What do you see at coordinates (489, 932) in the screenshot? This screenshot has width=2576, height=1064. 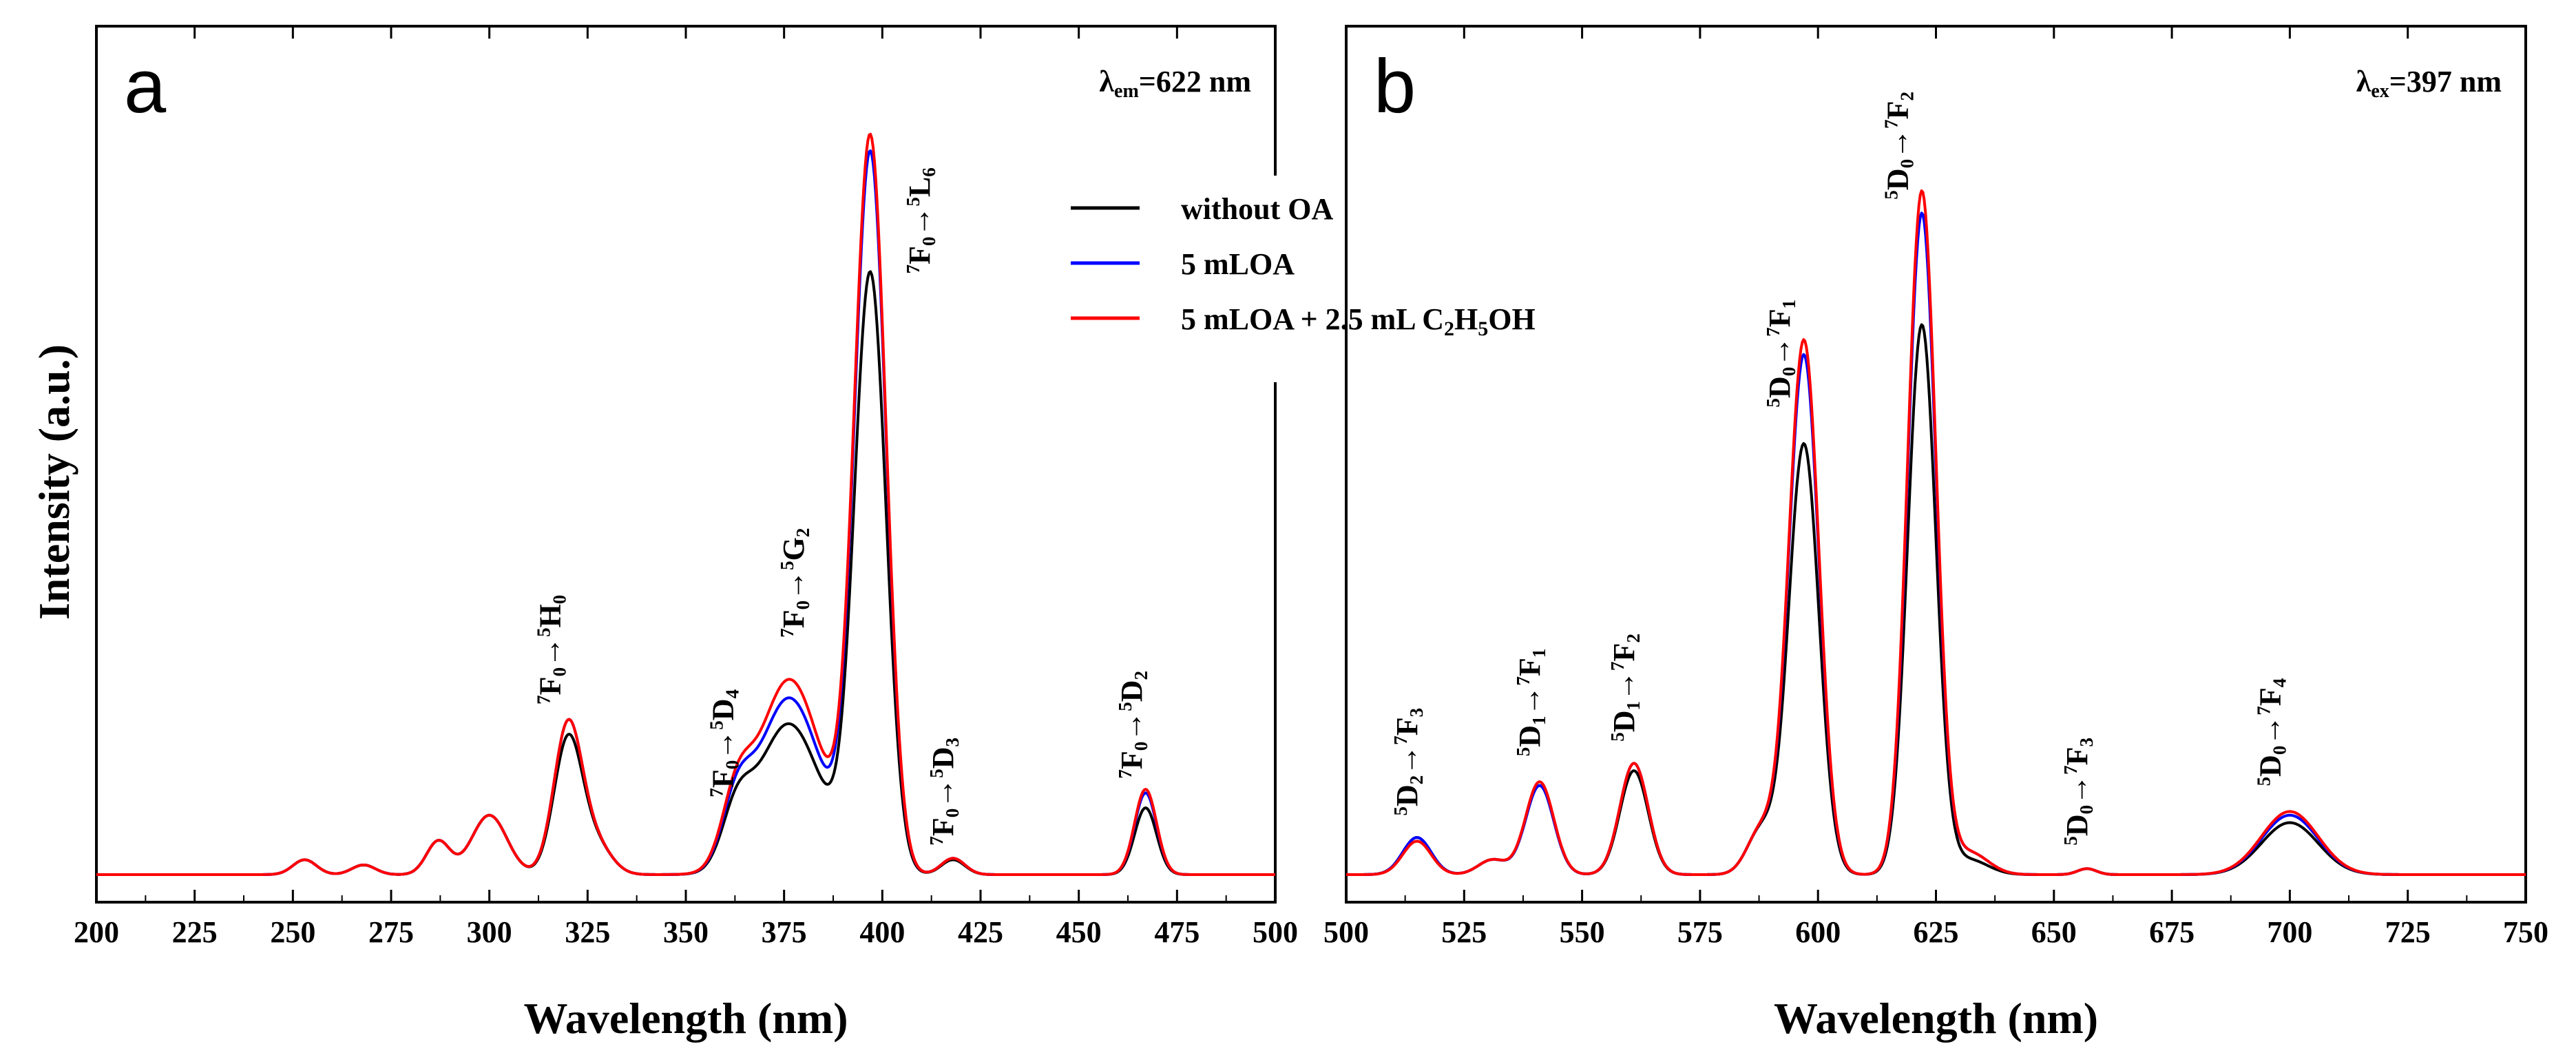 I see `x-tick-label-a-4: 300` at bounding box center [489, 932].